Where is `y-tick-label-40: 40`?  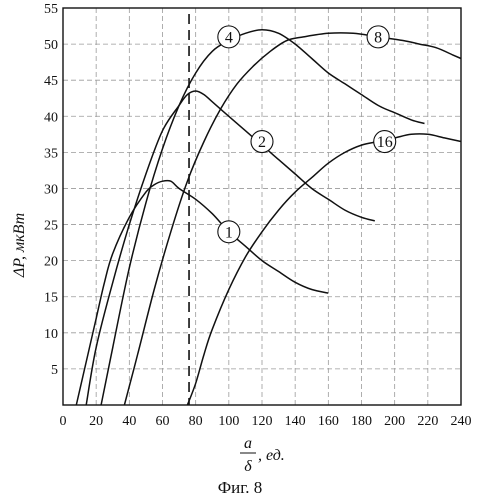 y-tick-label-40: 40 is located at coordinates (51, 117).